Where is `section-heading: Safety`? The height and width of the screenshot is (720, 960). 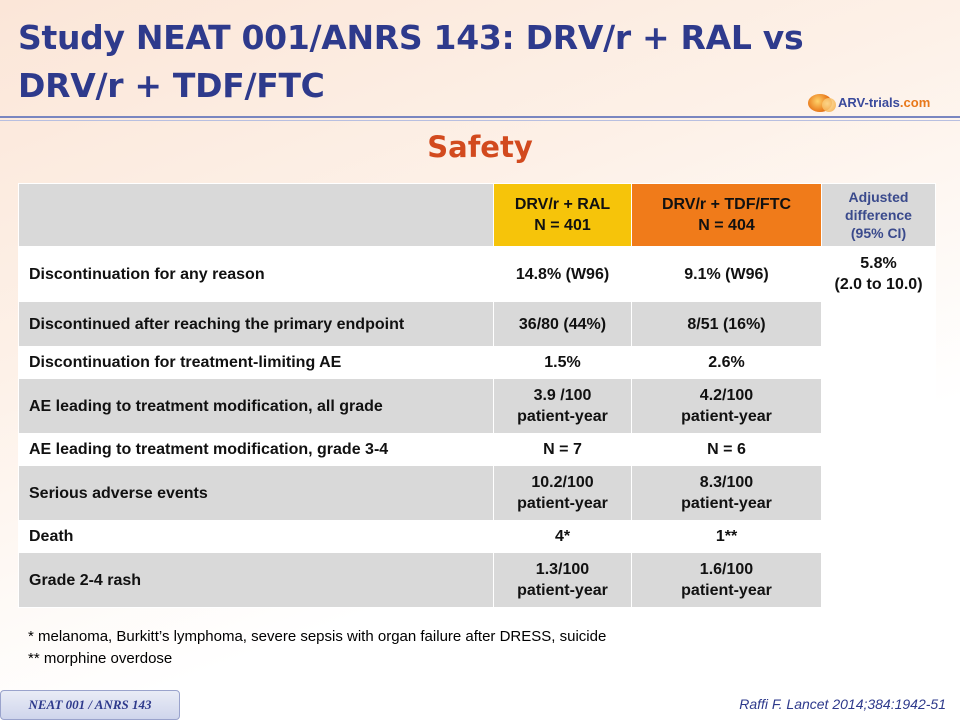
section-heading: Safety is located at coordinates (480, 147).